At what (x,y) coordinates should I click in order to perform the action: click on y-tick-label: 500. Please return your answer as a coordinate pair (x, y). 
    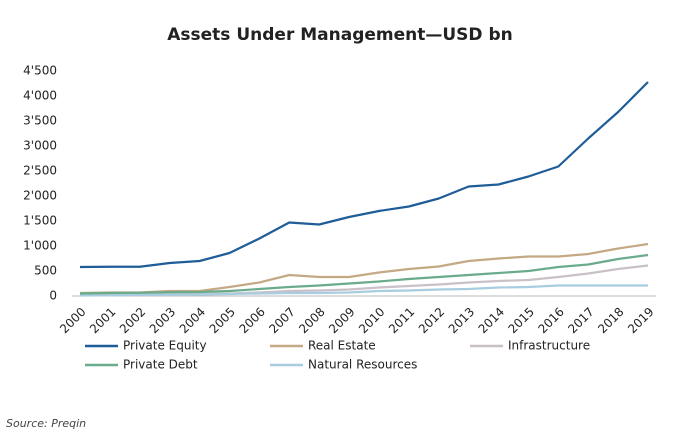
    Looking at the image, I should click on (45, 271).